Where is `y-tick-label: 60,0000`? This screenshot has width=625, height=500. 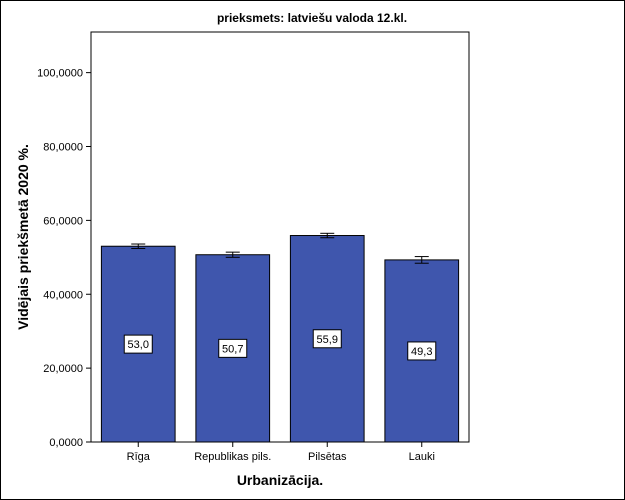 y-tick-label: 60,0000 is located at coordinates (63, 221).